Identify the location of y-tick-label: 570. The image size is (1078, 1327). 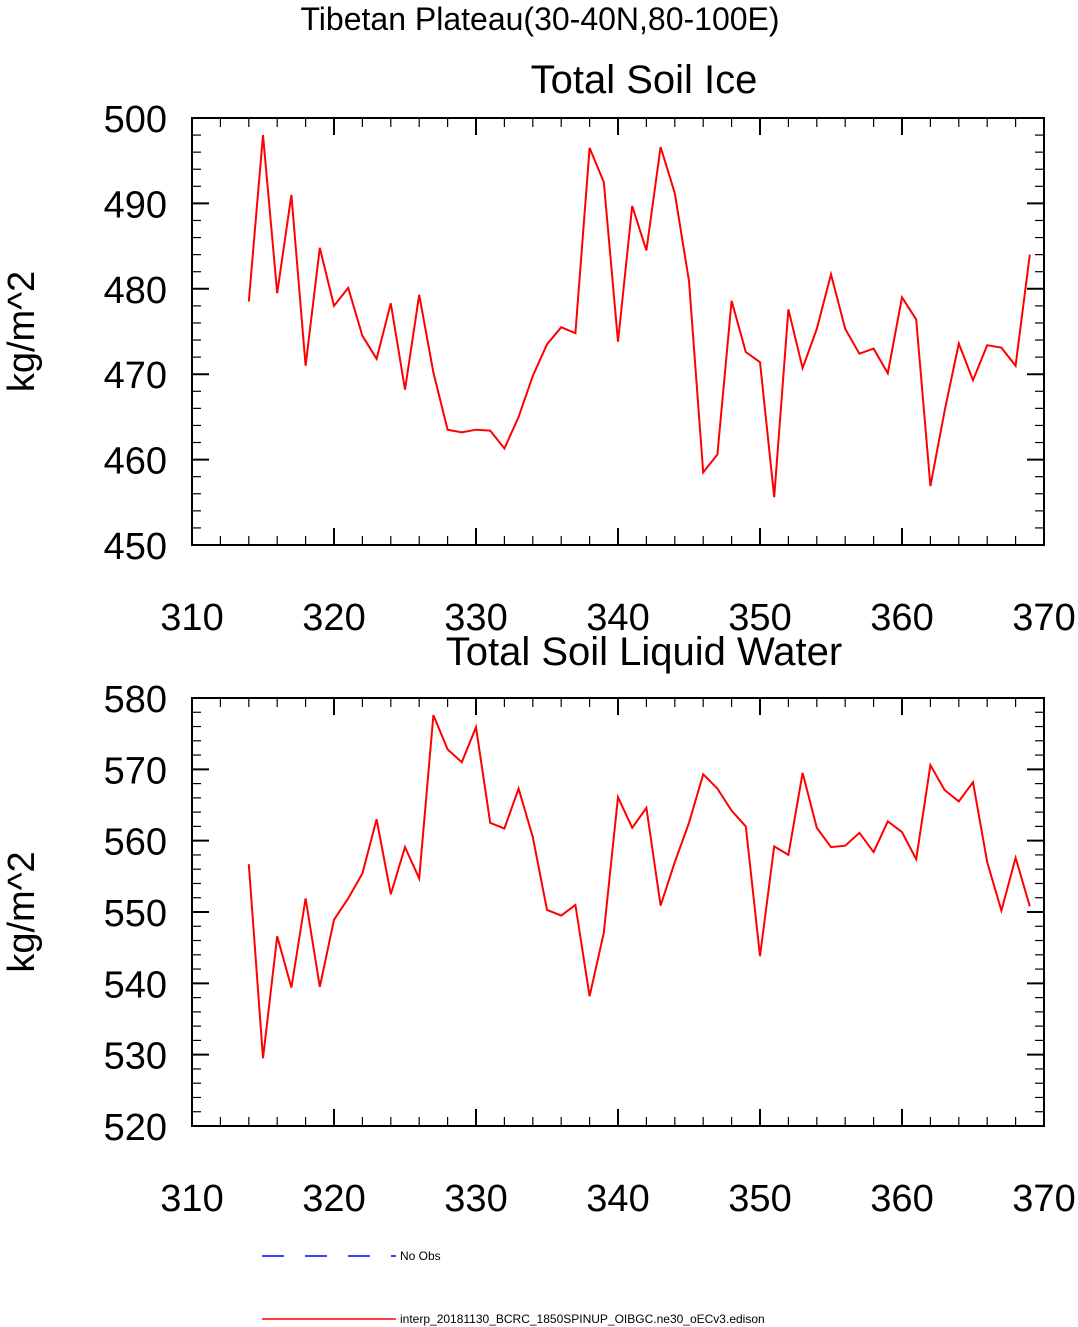
(135, 771).